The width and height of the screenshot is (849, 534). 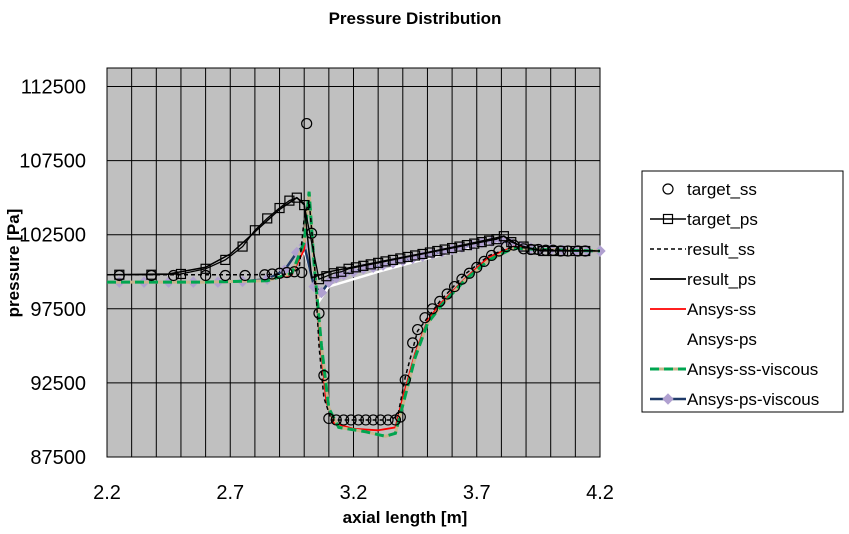 What do you see at coordinates (352, 238) in the screenshot?
I see `series-line` at bounding box center [352, 238].